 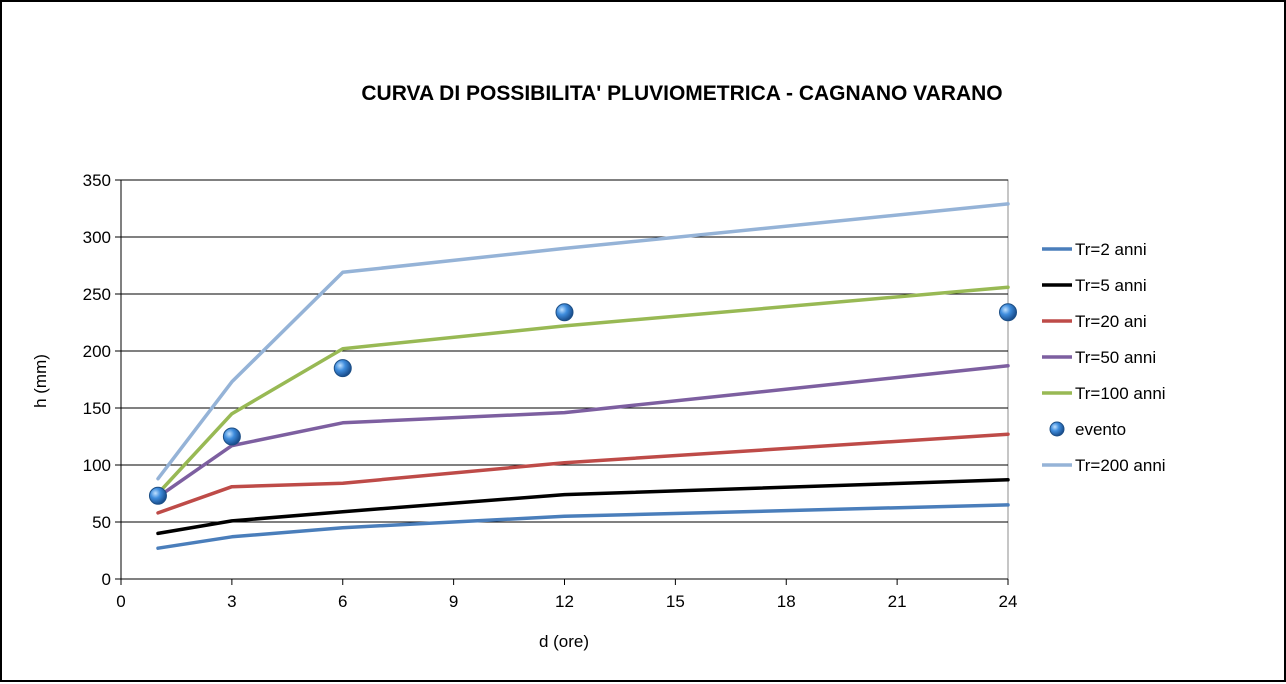 What do you see at coordinates (101, 522) in the screenshot?
I see `y-tick-label: 50` at bounding box center [101, 522].